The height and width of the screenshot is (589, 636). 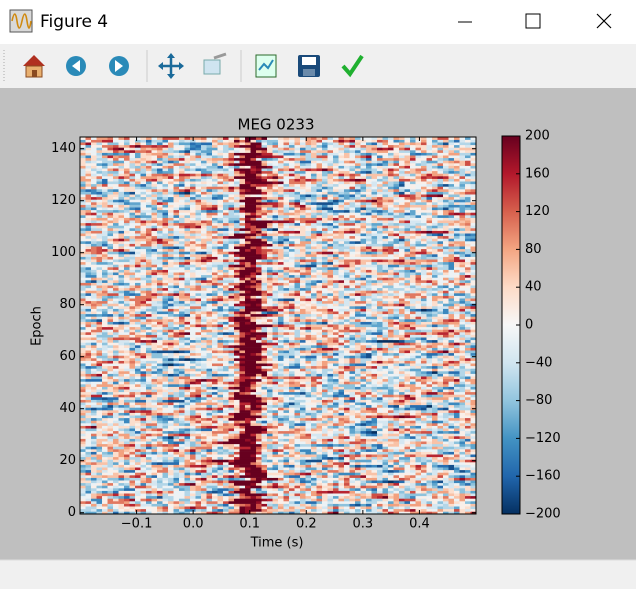 What do you see at coordinates (266, 66) in the screenshot?
I see `subplots-button` at bounding box center [266, 66].